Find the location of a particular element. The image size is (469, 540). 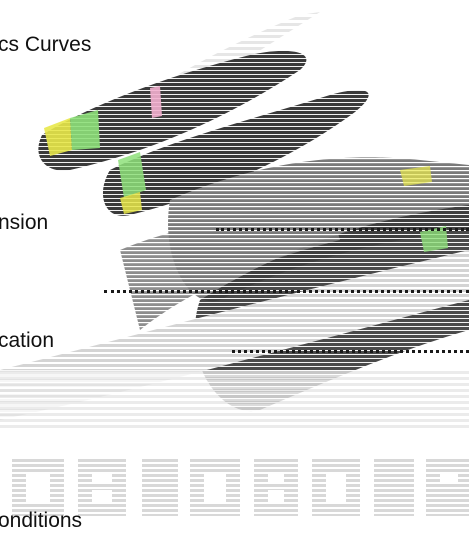

location-label: cation is located at coordinates (27, 340).